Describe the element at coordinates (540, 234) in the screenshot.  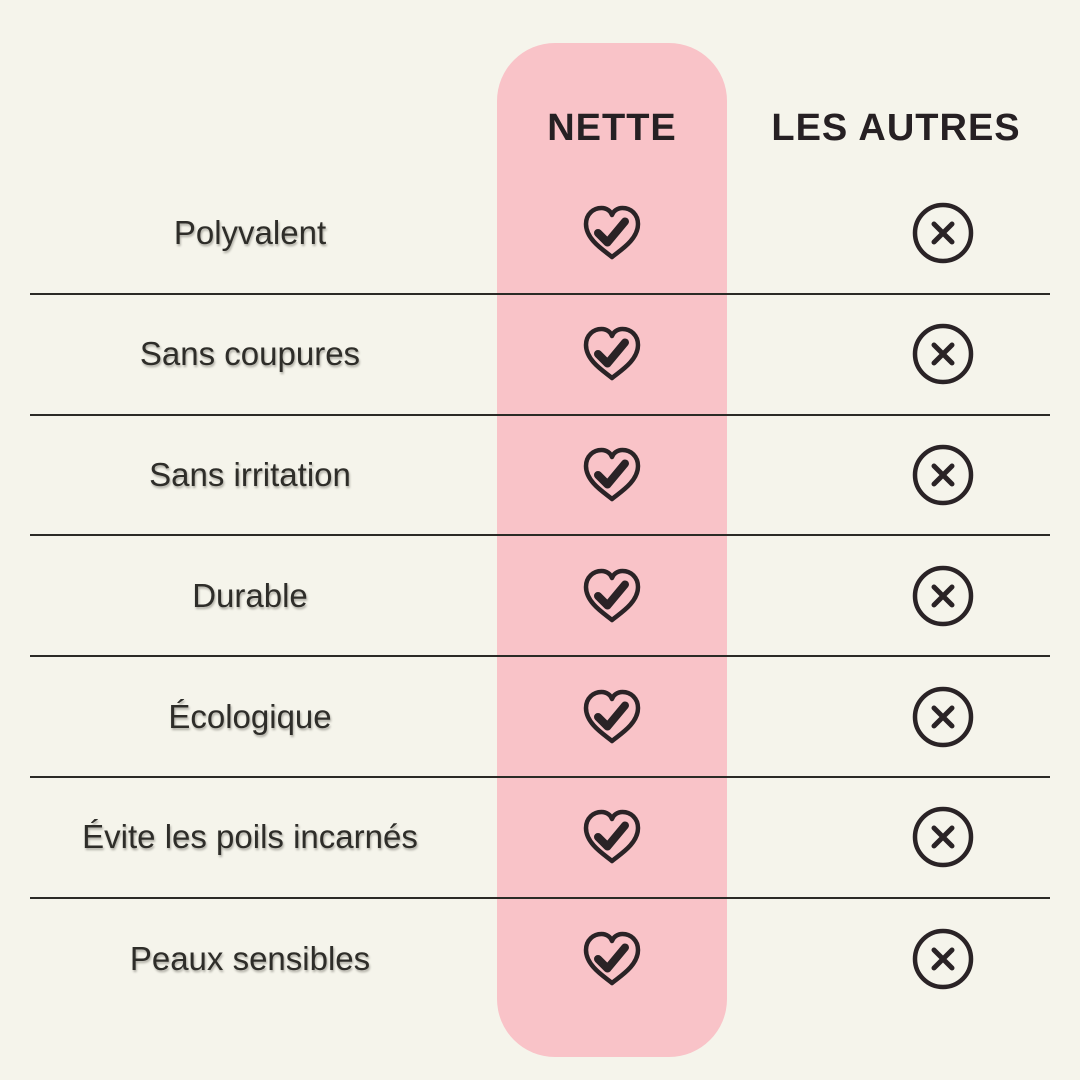
I see `table-row-polyvalent: Polyvalent` at that location.